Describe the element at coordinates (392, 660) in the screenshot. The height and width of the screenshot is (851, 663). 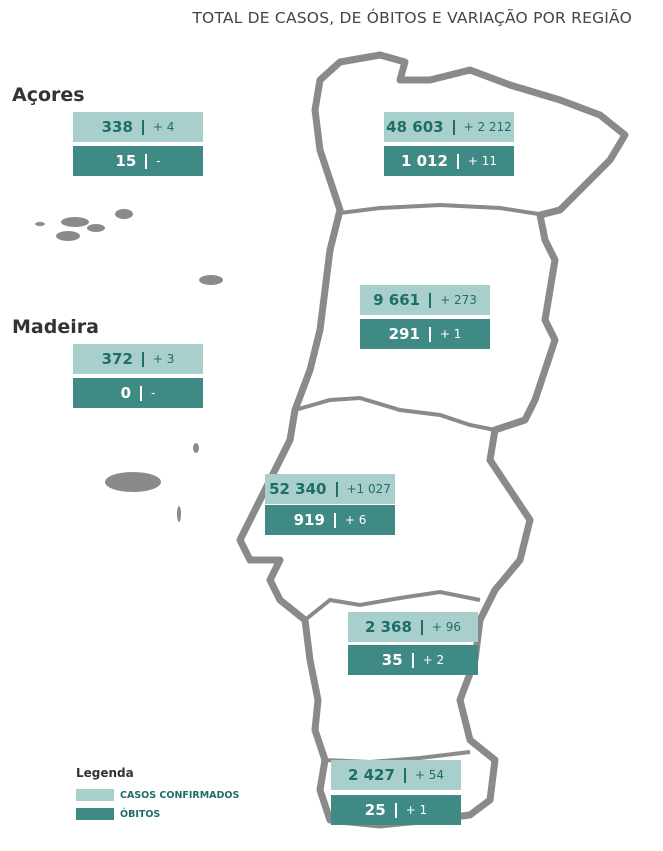
I see `deaths-value: 35` at that location.